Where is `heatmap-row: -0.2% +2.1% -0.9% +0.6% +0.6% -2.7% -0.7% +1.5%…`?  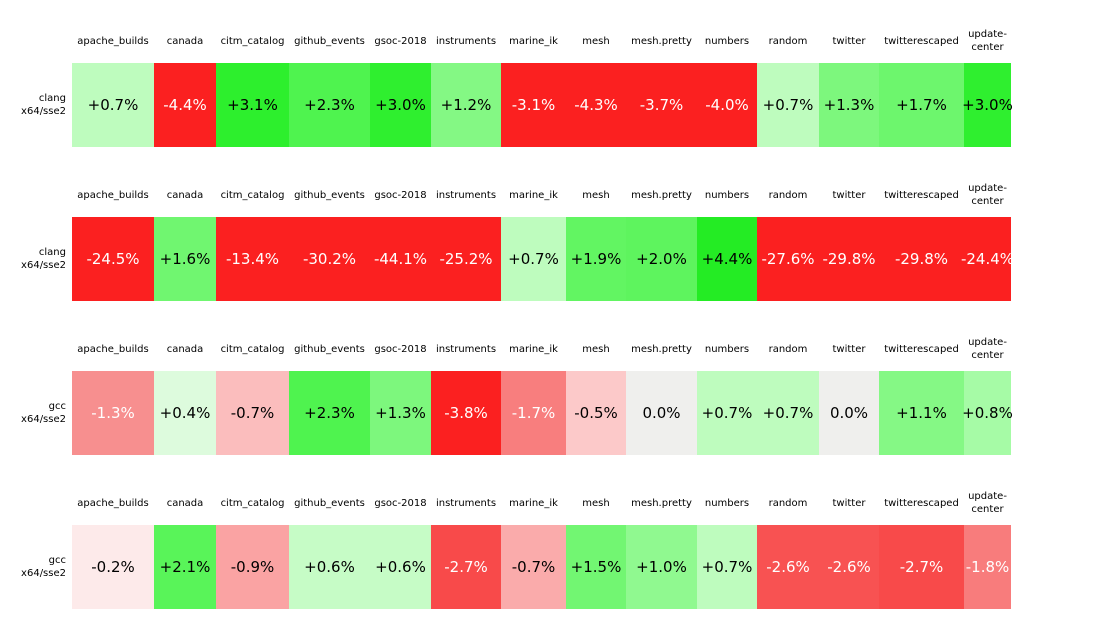 heatmap-row: -0.2% +2.1% -0.9% +0.6% +0.6% -2.7% -0.7% +1.5%… is located at coordinates (541, 567).